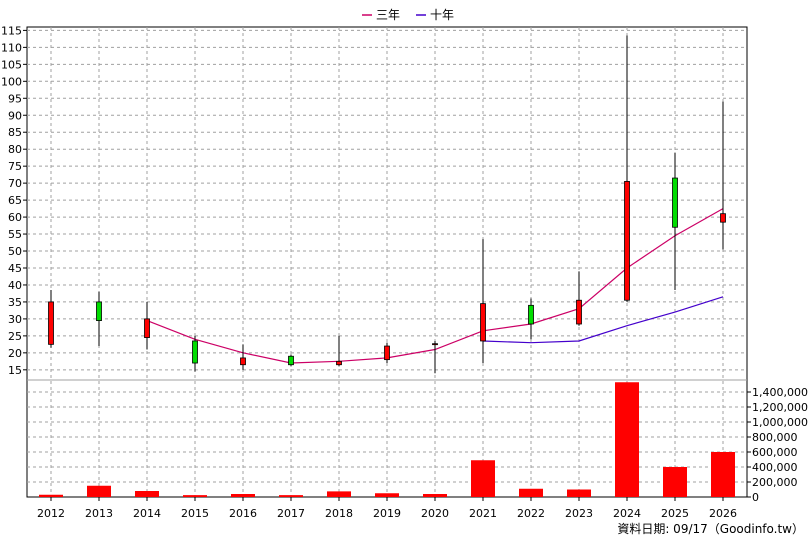 The width and height of the screenshot is (808, 540). What do you see at coordinates (483, 513) in the screenshot?
I see `year-tick-label: 2021` at bounding box center [483, 513].